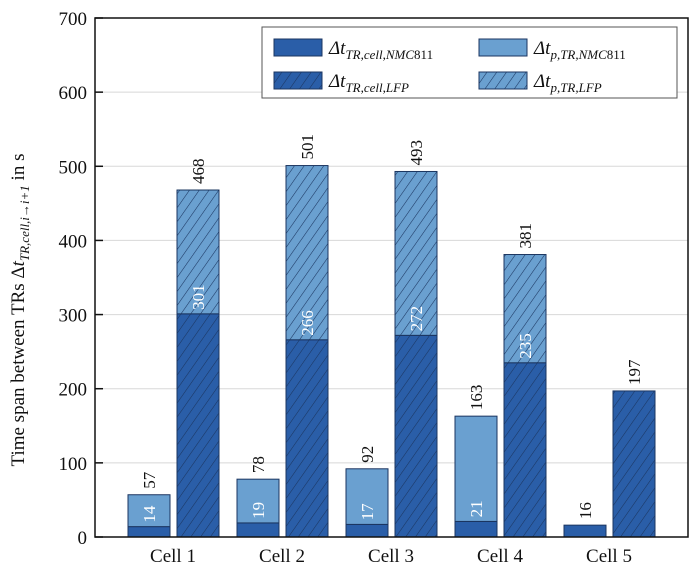  What do you see at coordinates (73, 316) in the screenshot?
I see `y-tick-label: 300` at bounding box center [73, 316].